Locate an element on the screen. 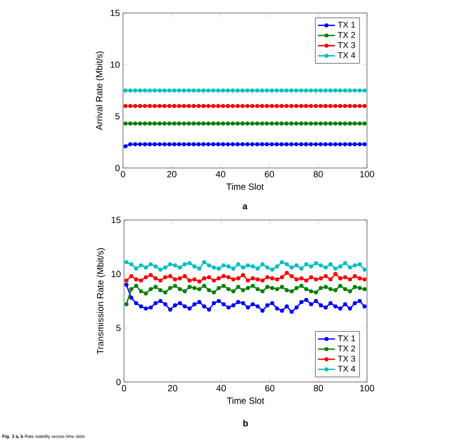  y-tick-label: 0 is located at coordinates (118, 382).